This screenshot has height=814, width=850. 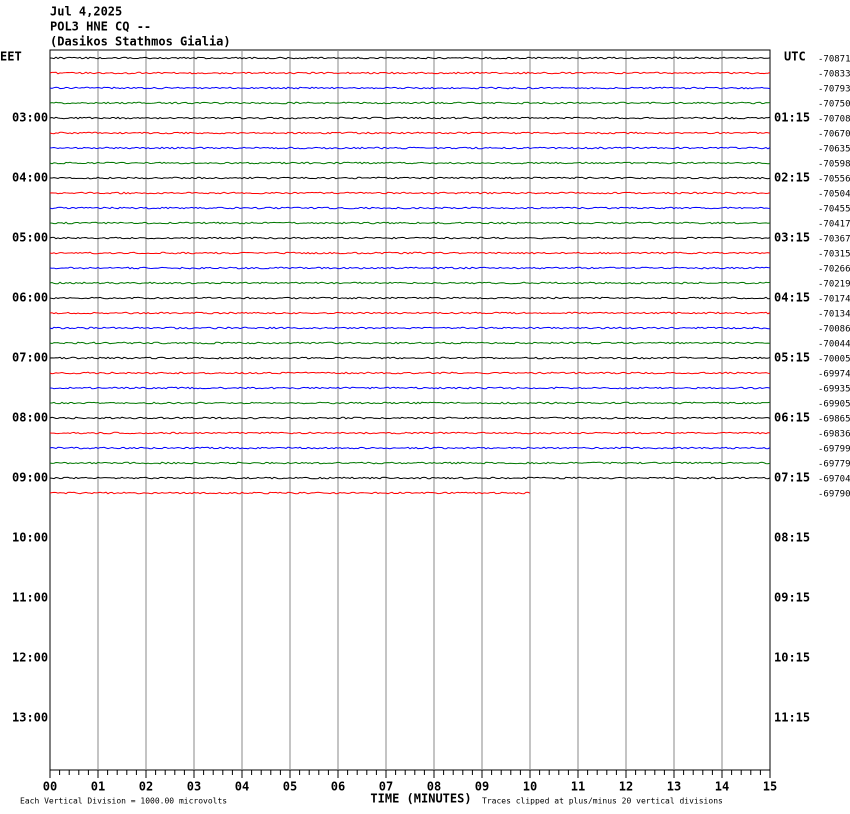 I want to click on right-hour-label: 01:15, so click(x=792, y=118).